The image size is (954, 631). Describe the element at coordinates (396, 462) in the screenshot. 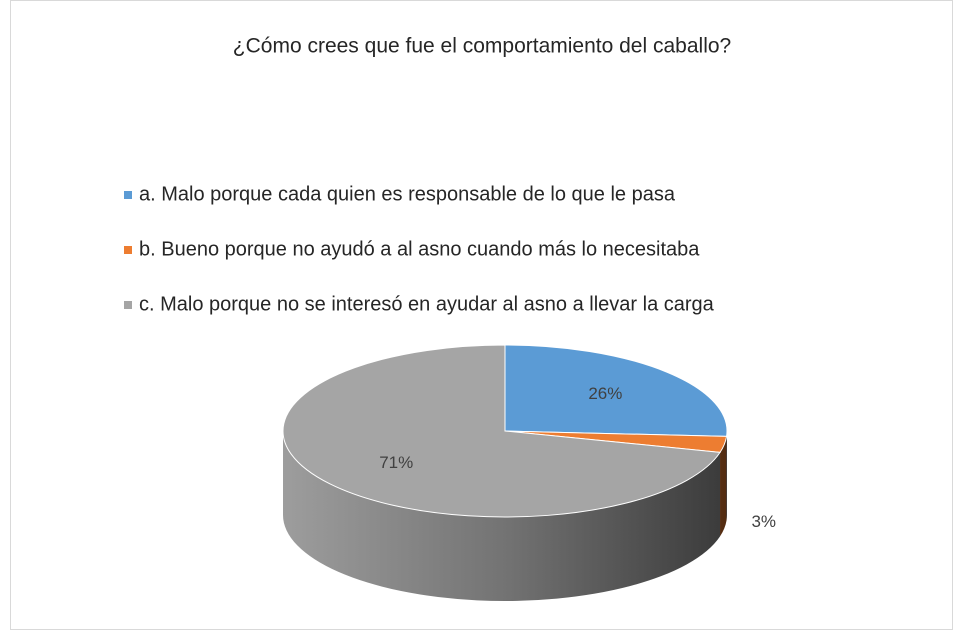

I see `data-label: 71%` at that location.